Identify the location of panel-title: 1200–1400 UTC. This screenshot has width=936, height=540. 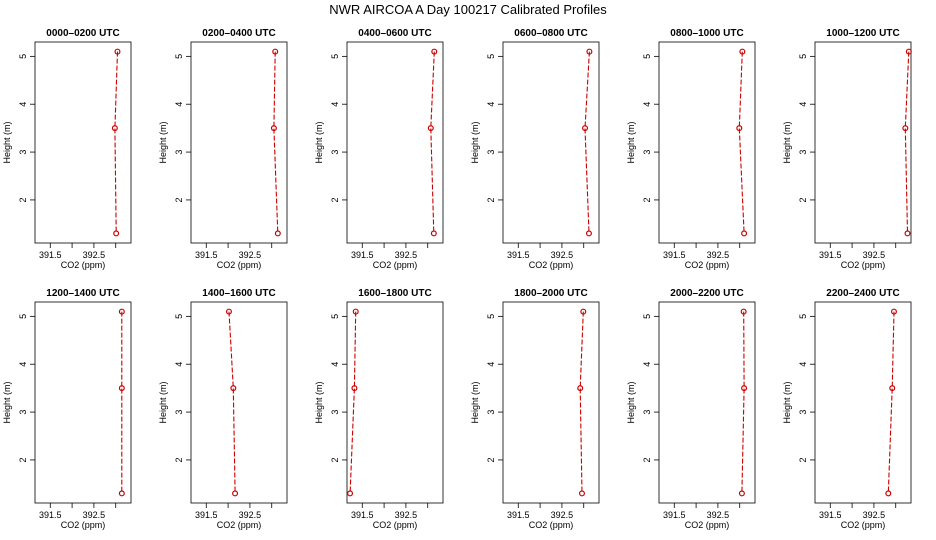
(82, 293).